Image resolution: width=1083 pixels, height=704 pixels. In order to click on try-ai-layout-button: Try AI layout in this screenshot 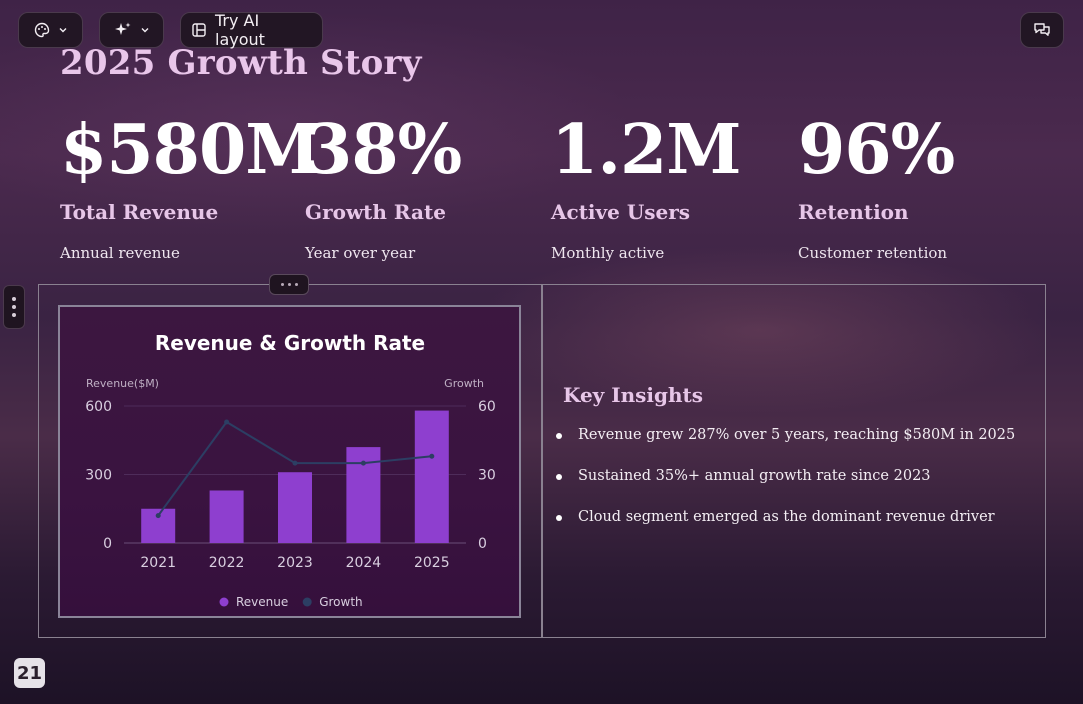, I will do `click(251, 30)`.